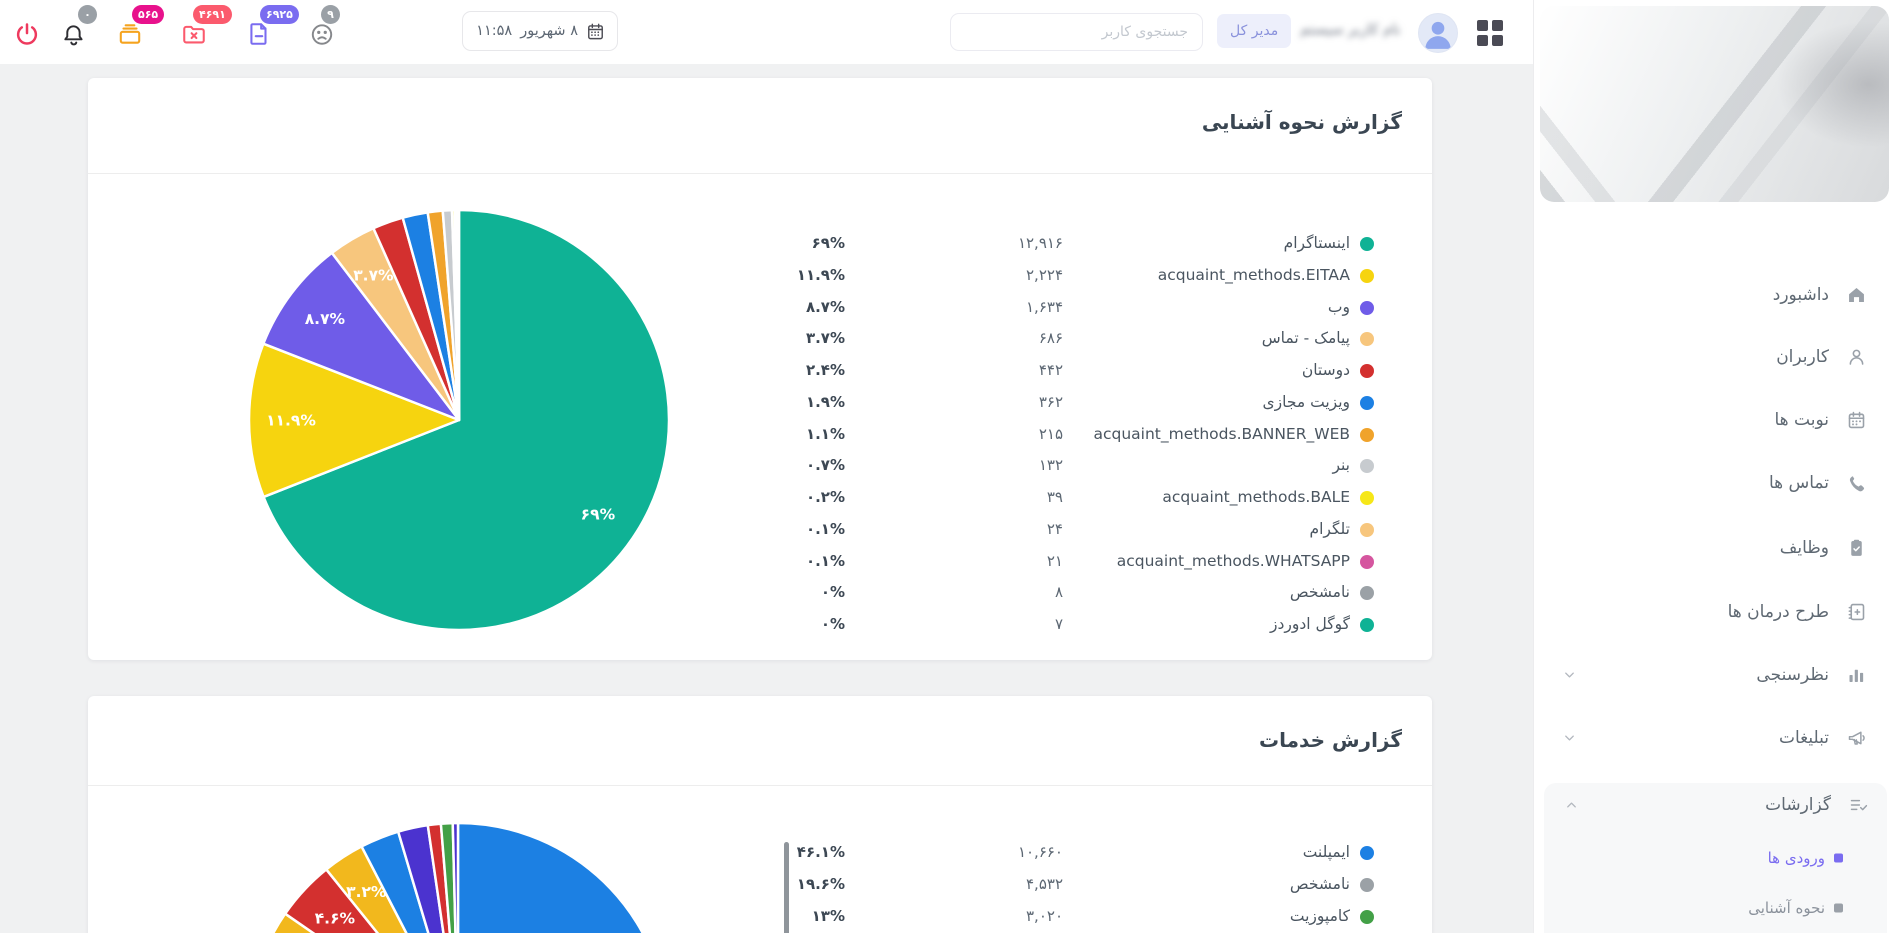 This screenshot has width=1895, height=933. Describe the element at coordinates (322, 34) in the screenshot. I see `complaints-button` at that location.